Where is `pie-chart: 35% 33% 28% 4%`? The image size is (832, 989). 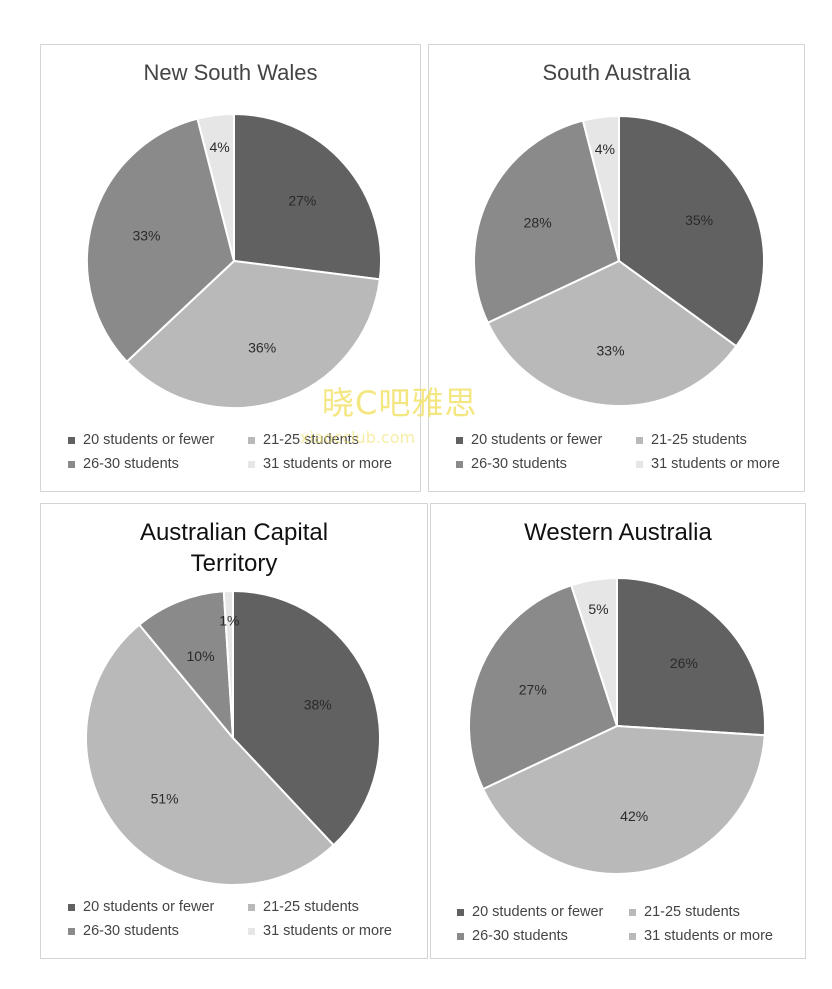 pie-chart: 35% 33% 28% 4% is located at coordinates (619, 260).